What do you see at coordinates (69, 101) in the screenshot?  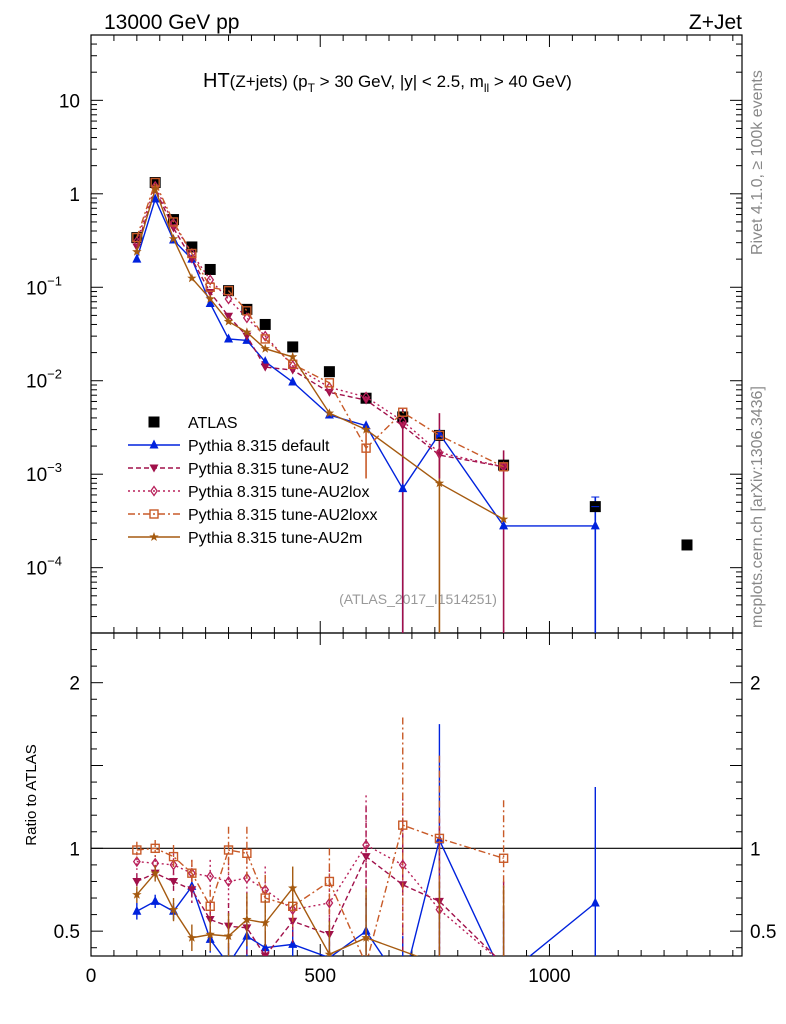 I see `y-tick-label: 10` at bounding box center [69, 101].